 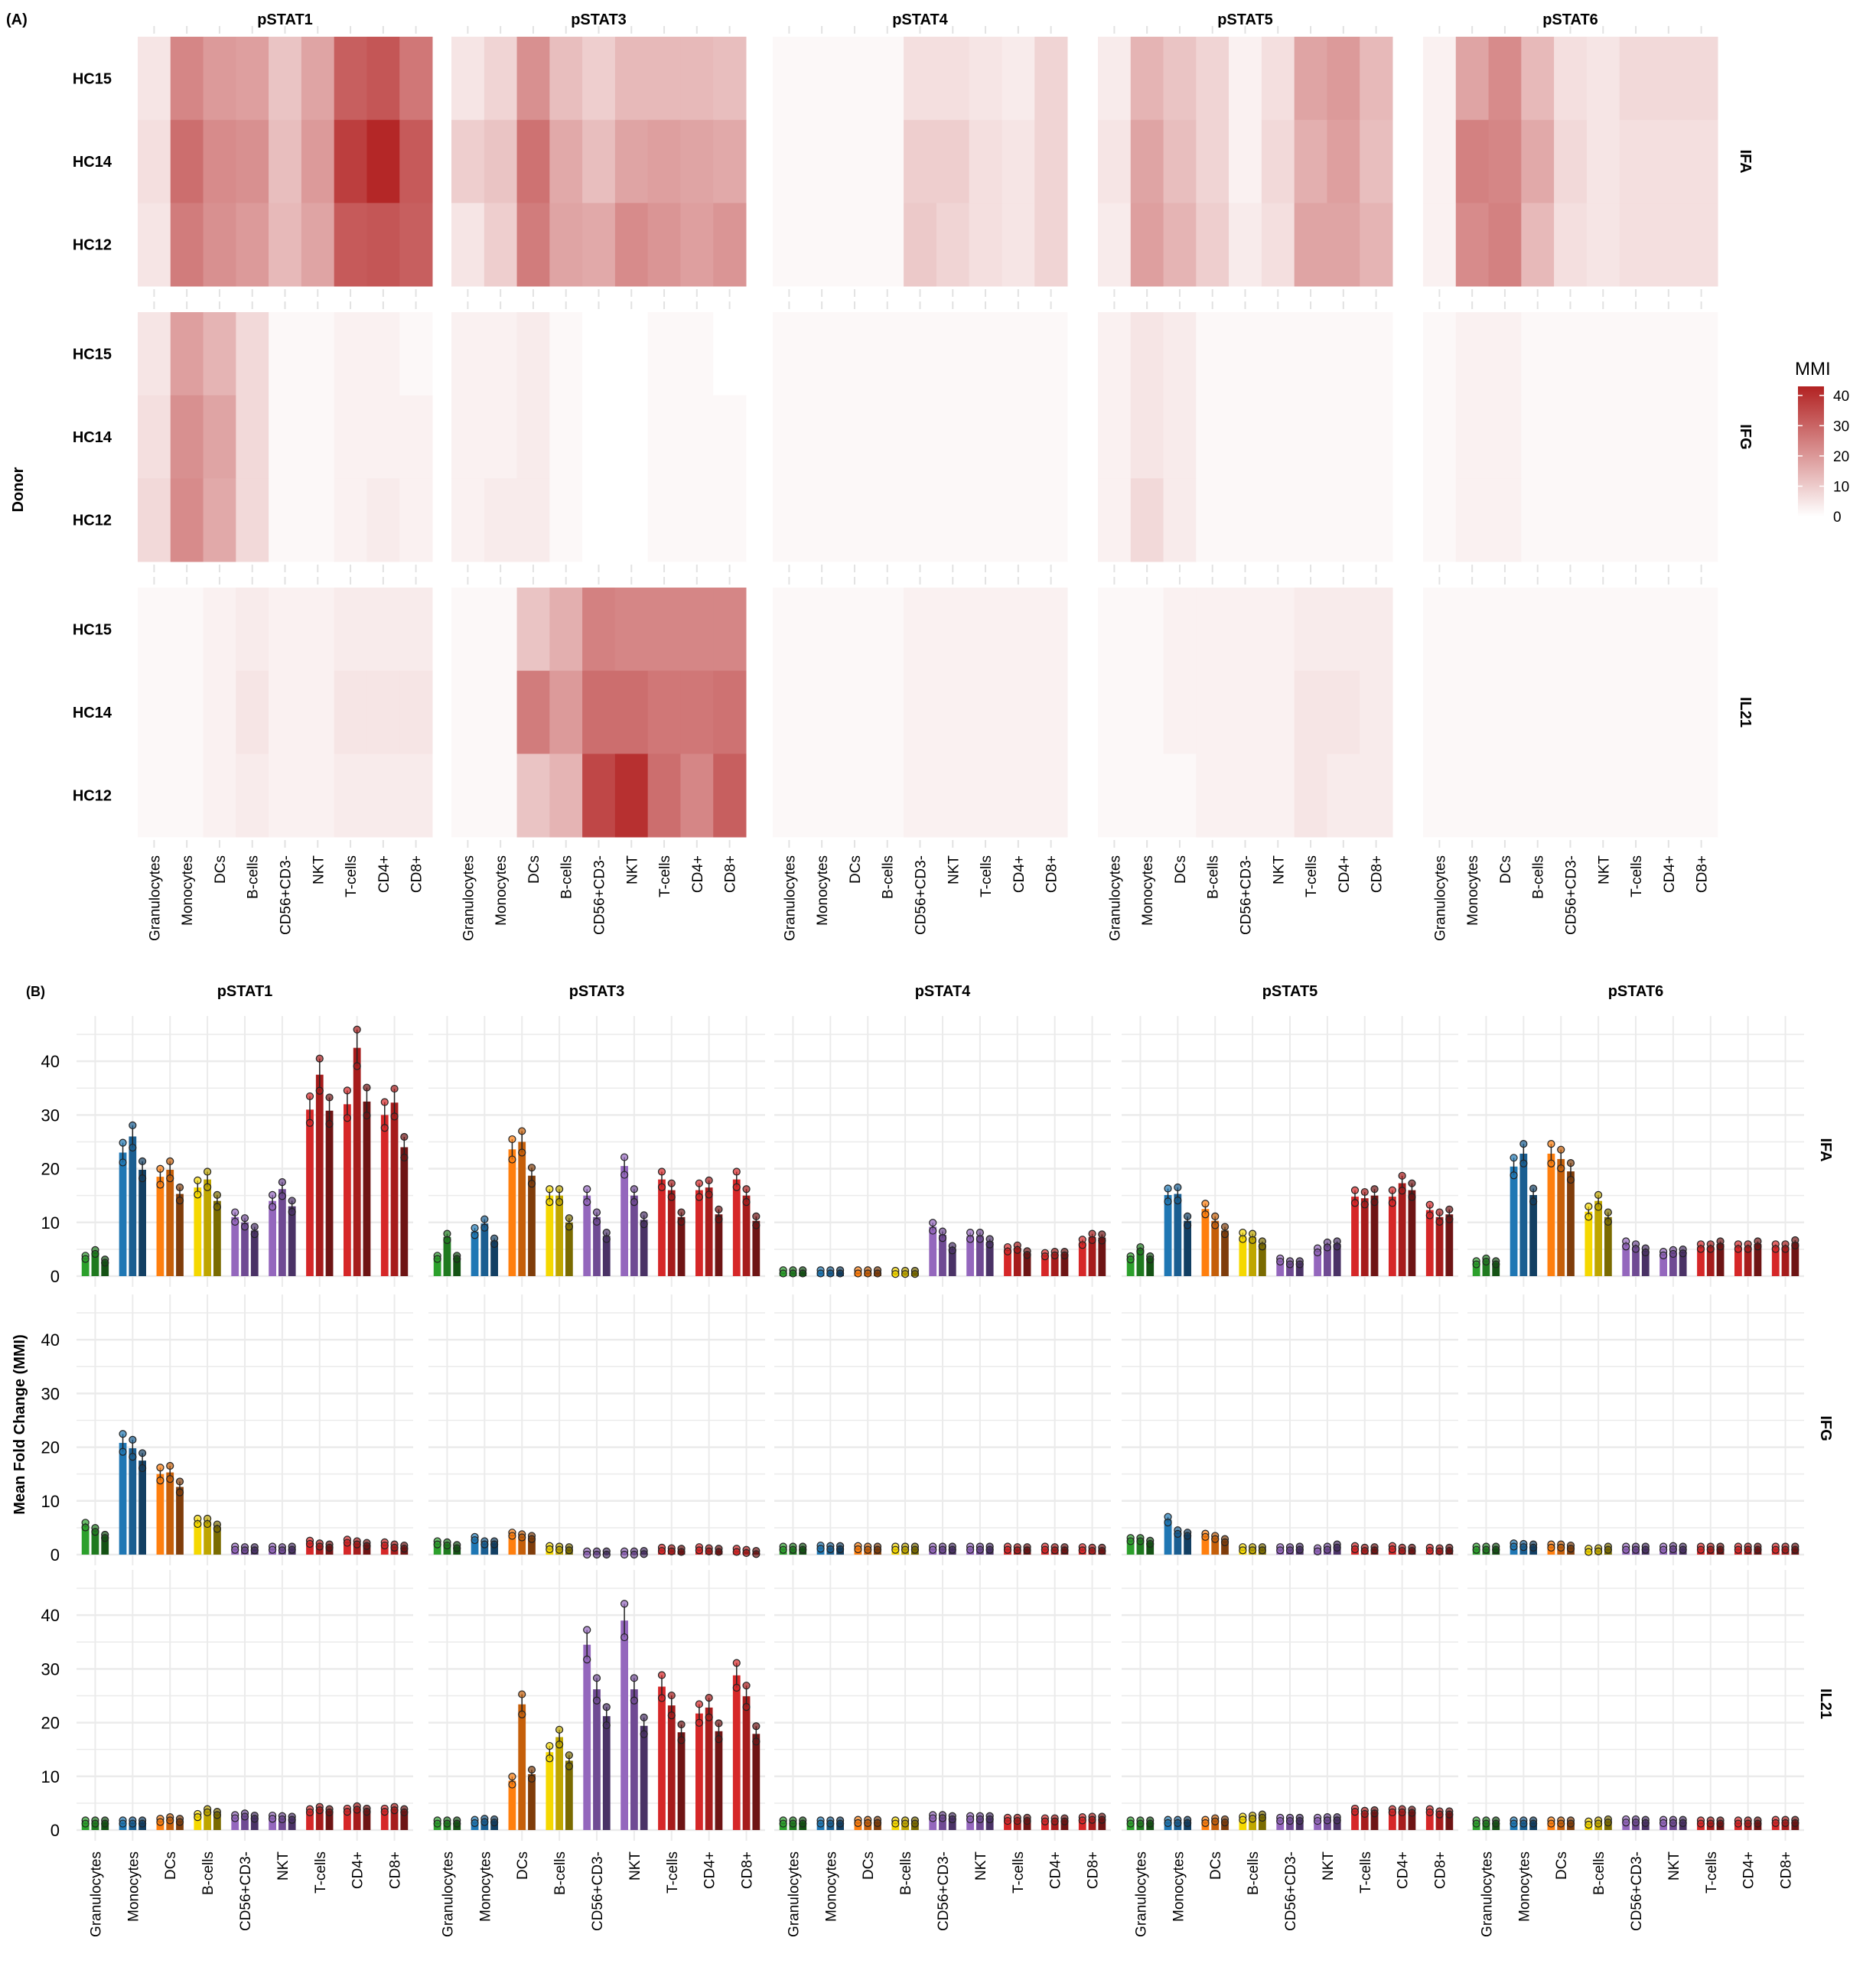 I want to click on y-tick-label: 0, so click(x=55, y=1830).